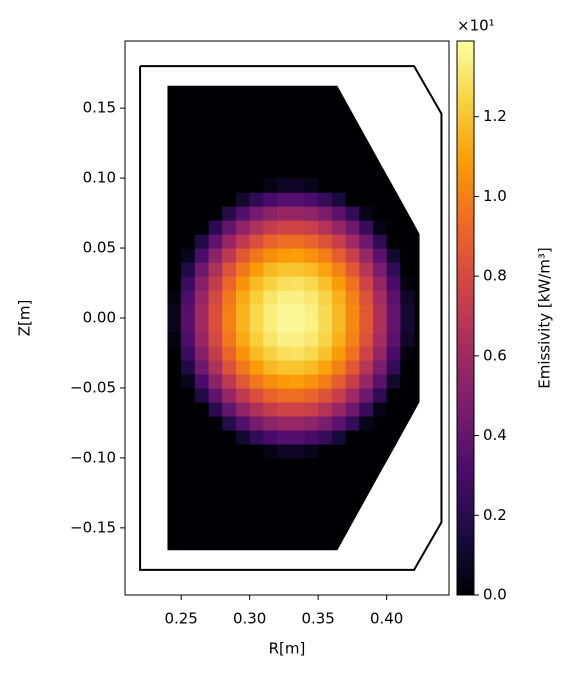  I want to click on colorbar-tick-label: 1.2, so click(495, 116).